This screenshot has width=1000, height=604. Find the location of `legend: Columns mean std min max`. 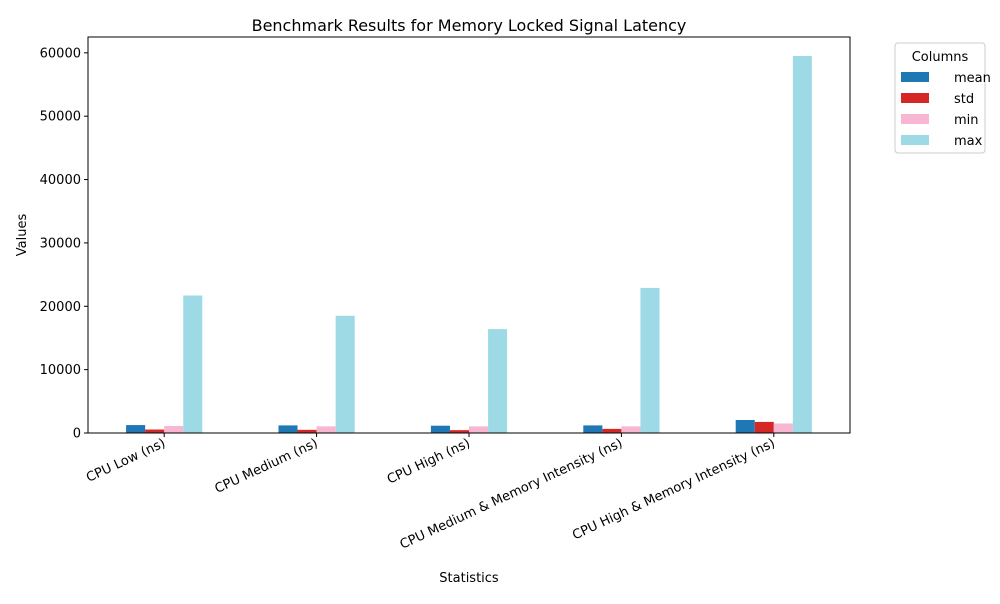

legend: Columns mean std min max is located at coordinates (942, 98).